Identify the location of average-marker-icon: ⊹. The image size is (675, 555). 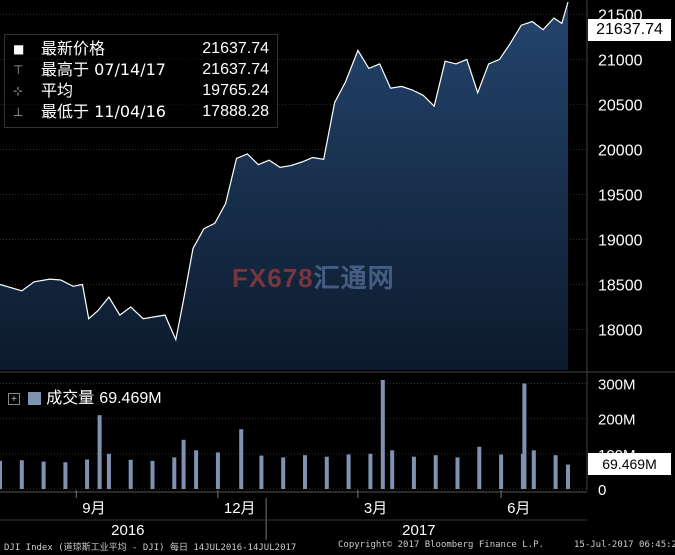
(18, 91).